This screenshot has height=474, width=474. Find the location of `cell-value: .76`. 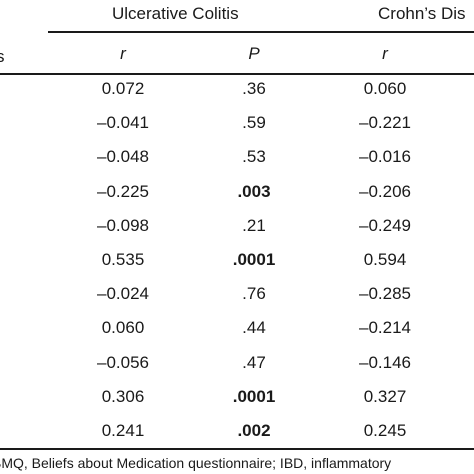

cell-value: .76 is located at coordinates (254, 293).